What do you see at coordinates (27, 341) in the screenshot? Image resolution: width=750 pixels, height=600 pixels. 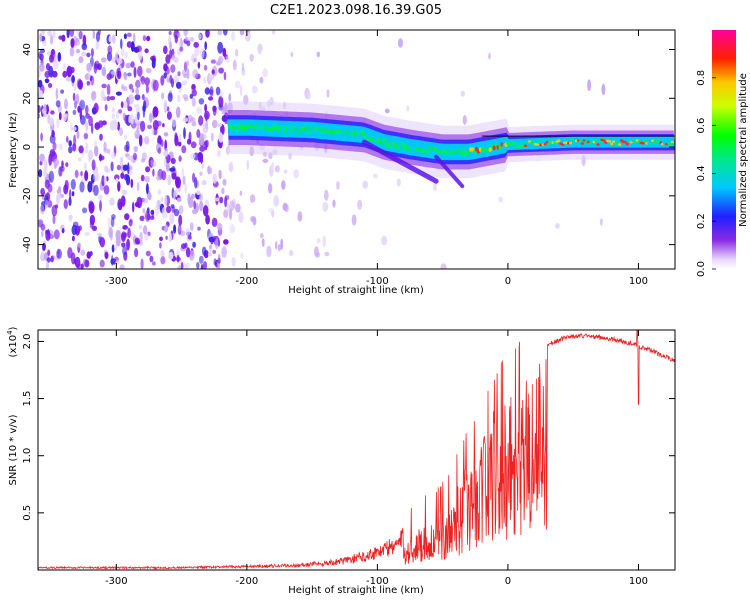 I see `snr-y-tick-label: 2.0` at bounding box center [27, 341].